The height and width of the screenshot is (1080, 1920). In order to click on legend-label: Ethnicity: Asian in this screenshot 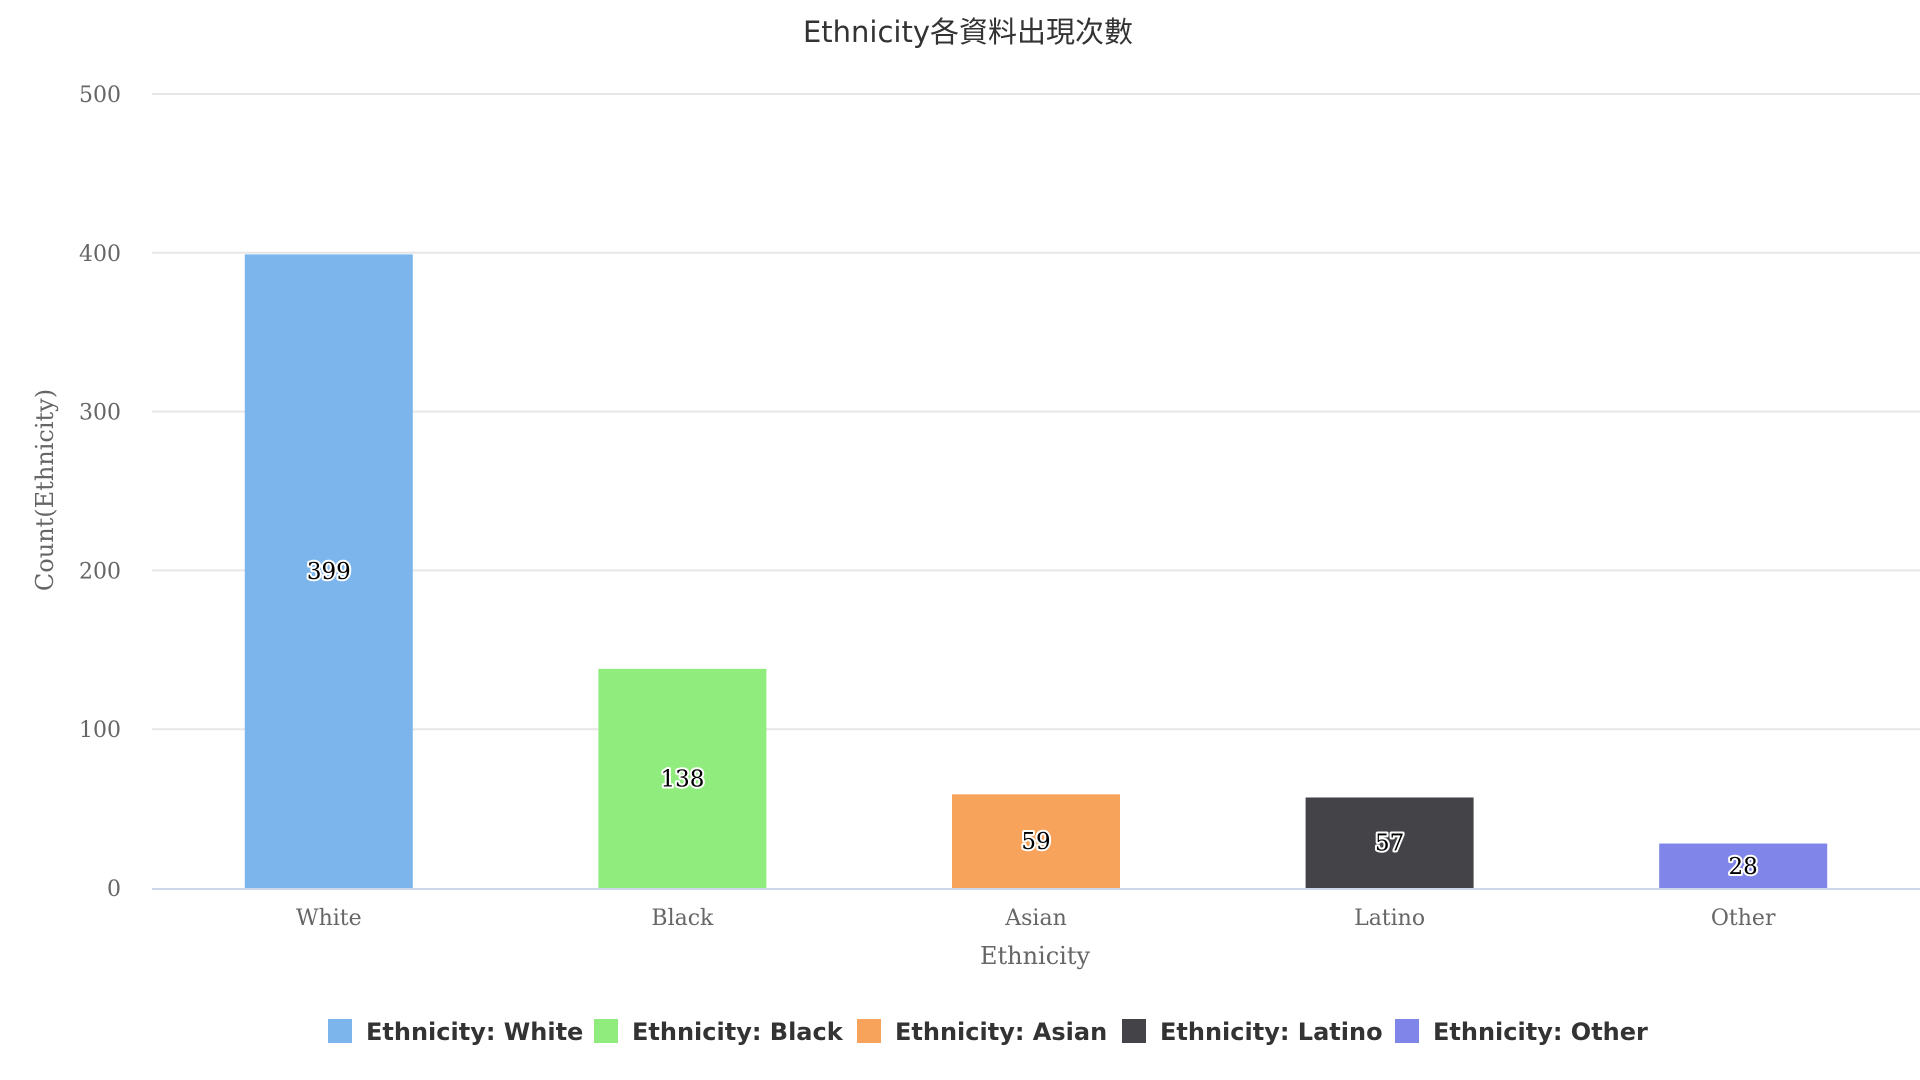, I will do `click(1001, 1032)`.